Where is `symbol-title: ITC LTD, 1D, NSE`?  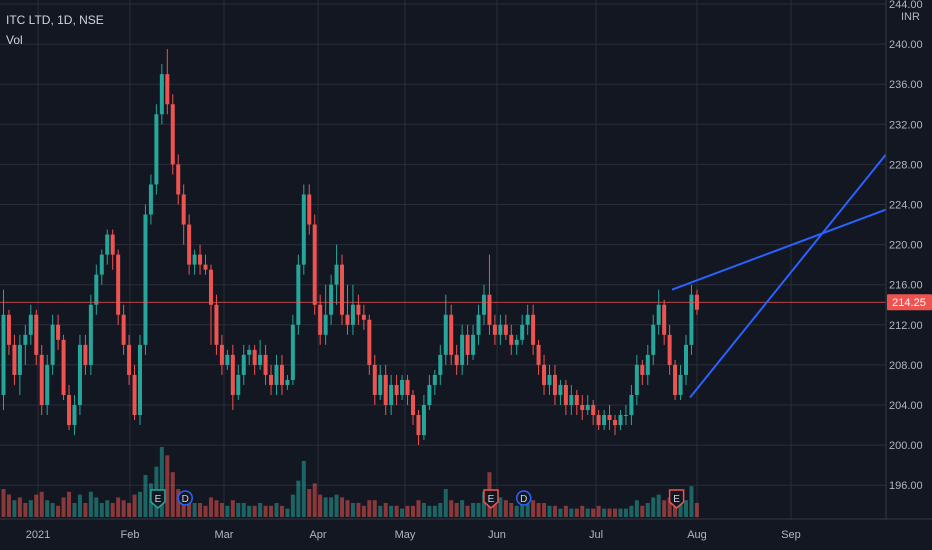 symbol-title: ITC LTD, 1D, NSE is located at coordinates (55, 20).